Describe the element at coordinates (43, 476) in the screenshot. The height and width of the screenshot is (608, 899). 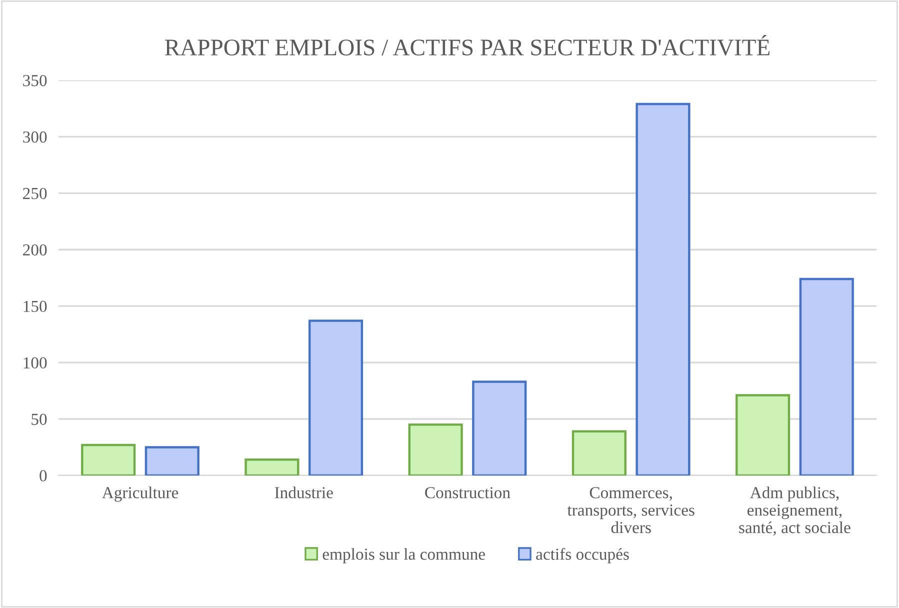
I see `y-tick-label: 0` at that location.